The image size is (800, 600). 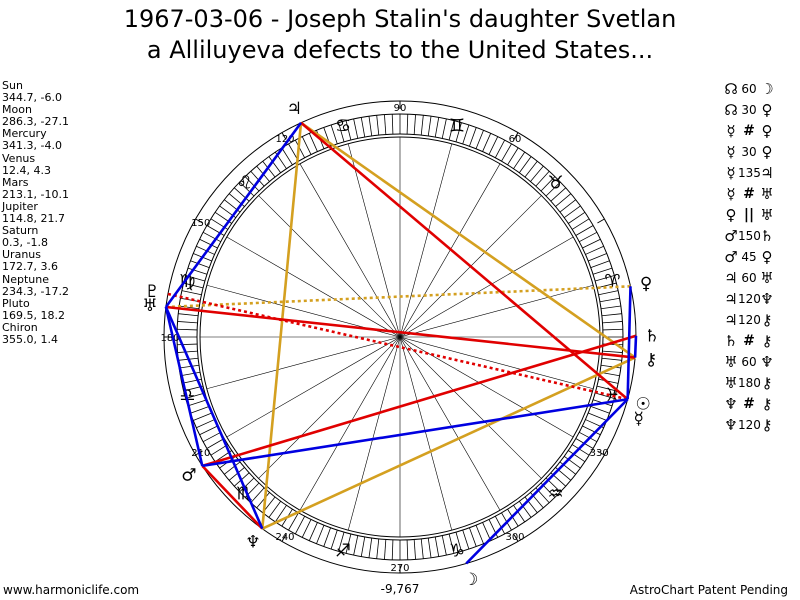 What do you see at coordinates (20, 327) in the screenshot?
I see `planet-name-chiron: Chiron` at bounding box center [20, 327].